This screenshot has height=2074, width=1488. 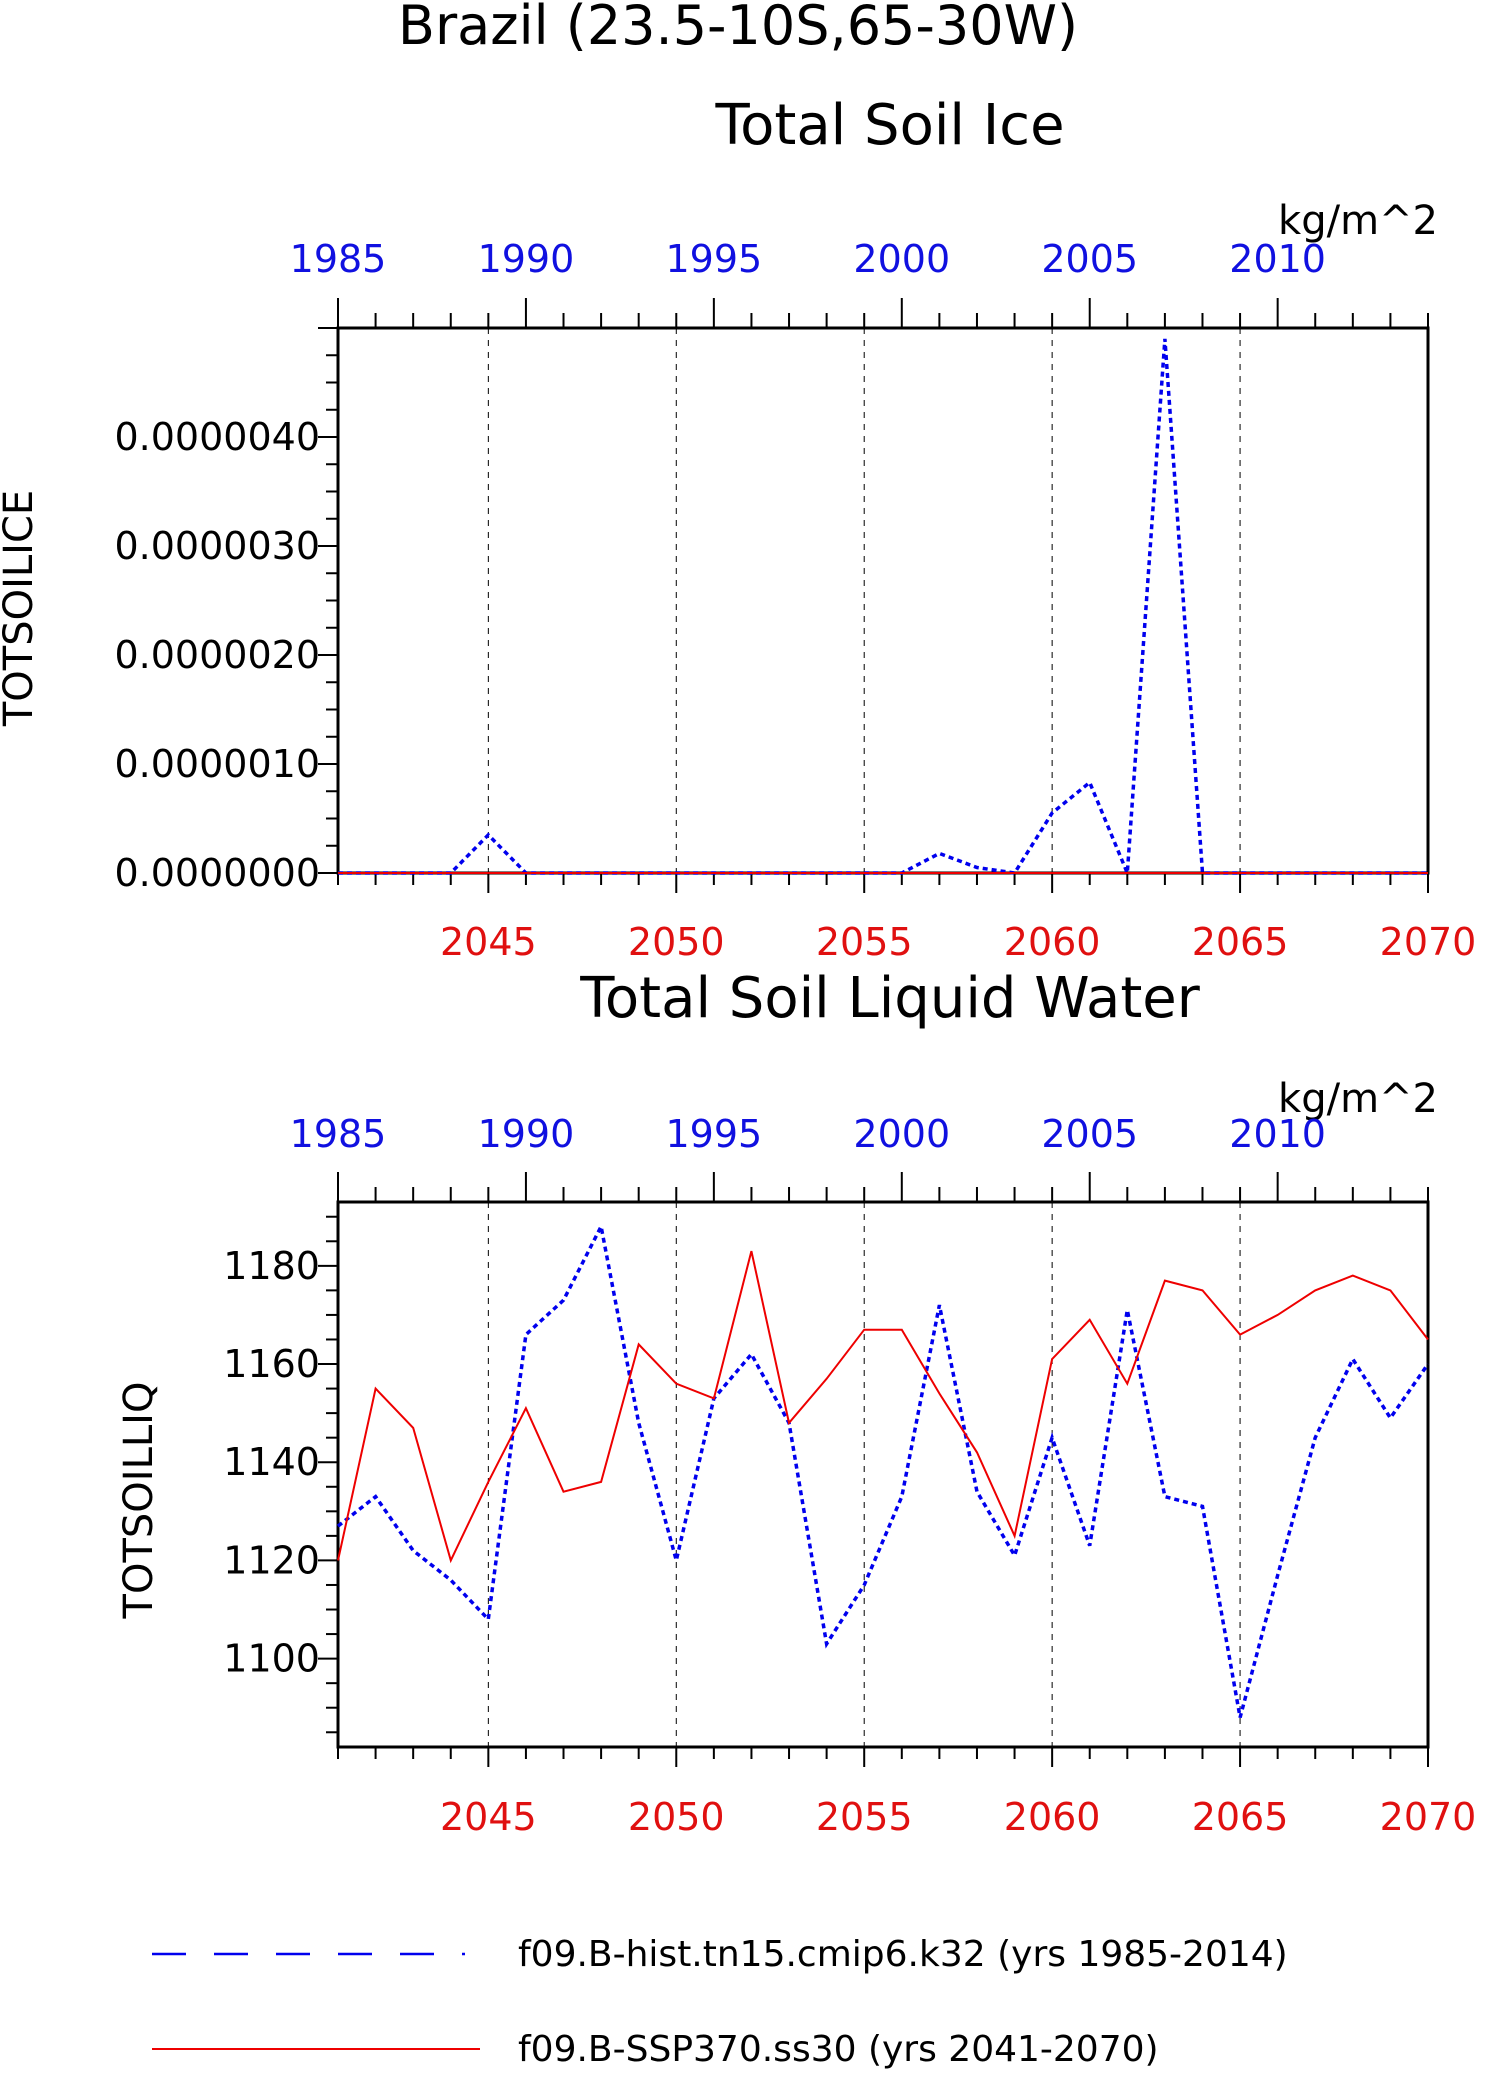 I want to click on y-tick-label: 0.0000000, so click(x=218, y=873).